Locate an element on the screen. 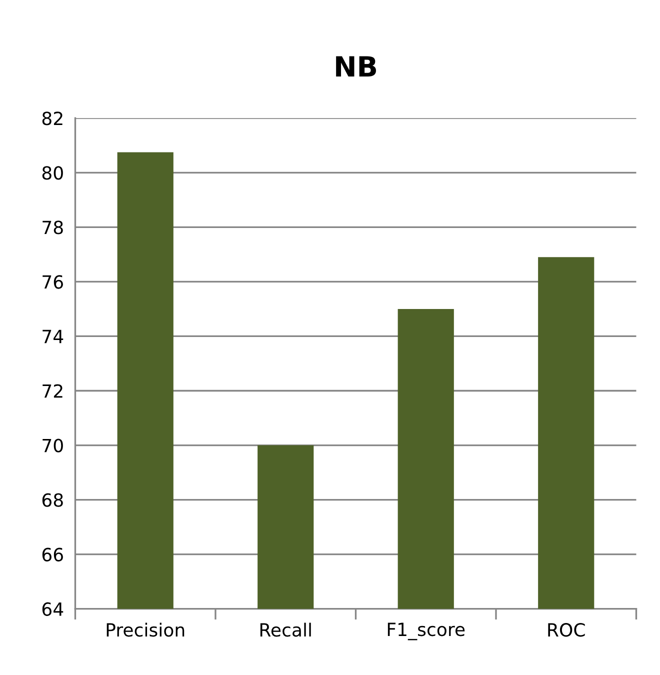 The height and width of the screenshot is (675, 660). y-tick-label: 80 is located at coordinates (52, 173).